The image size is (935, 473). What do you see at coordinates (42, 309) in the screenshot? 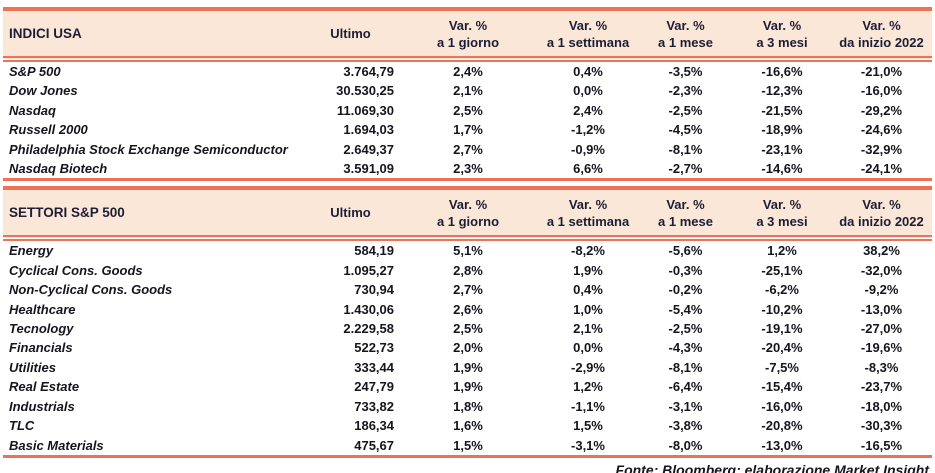
I see `row-label: Healthcare` at bounding box center [42, 309].